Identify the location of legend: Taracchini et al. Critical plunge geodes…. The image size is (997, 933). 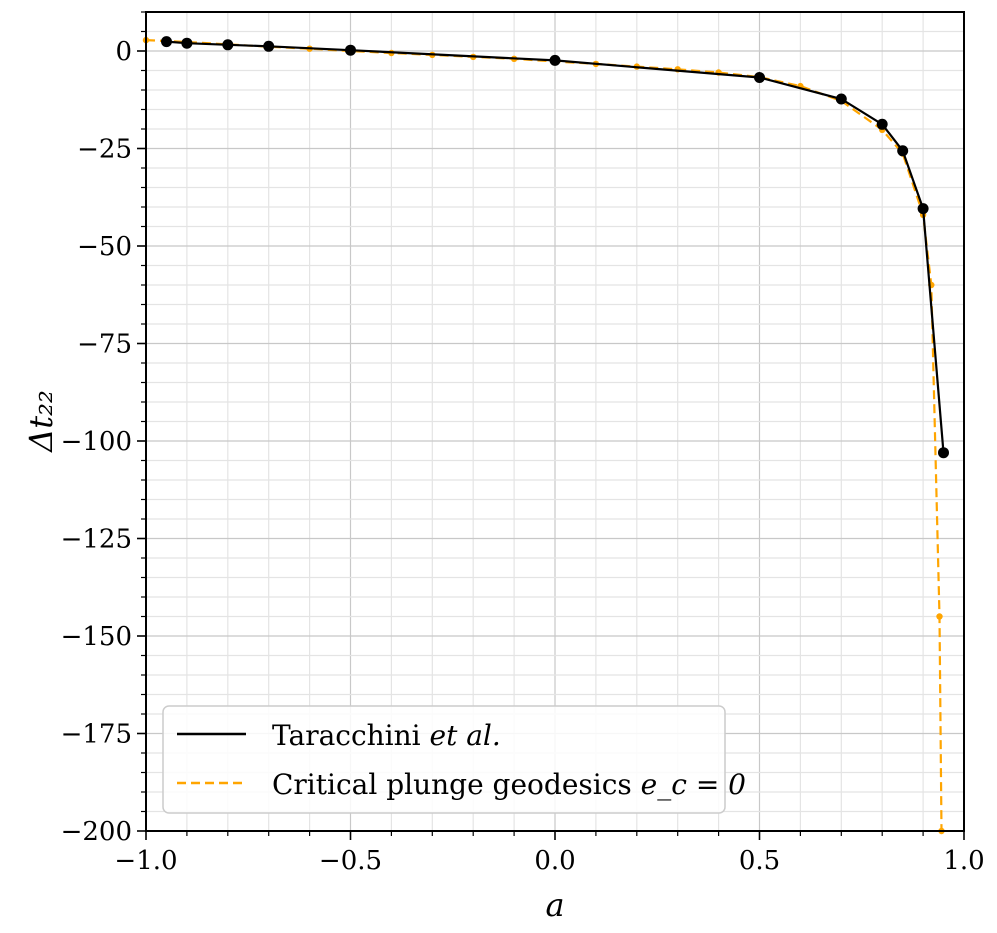
(454, 759).